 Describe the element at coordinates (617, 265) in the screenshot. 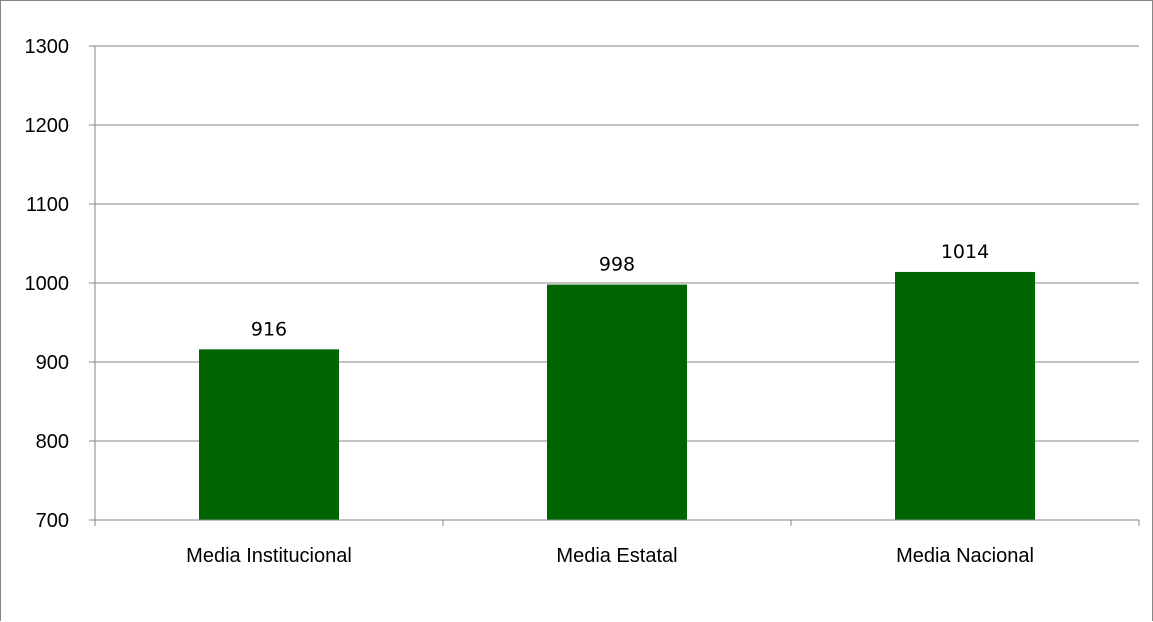

I see `data-label: 998` at that location.